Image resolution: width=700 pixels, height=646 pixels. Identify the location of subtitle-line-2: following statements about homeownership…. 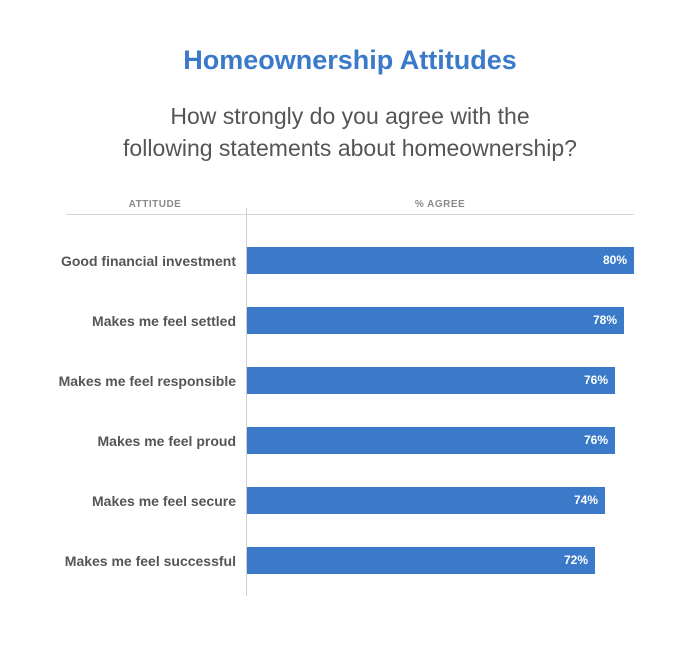
(350, 148).